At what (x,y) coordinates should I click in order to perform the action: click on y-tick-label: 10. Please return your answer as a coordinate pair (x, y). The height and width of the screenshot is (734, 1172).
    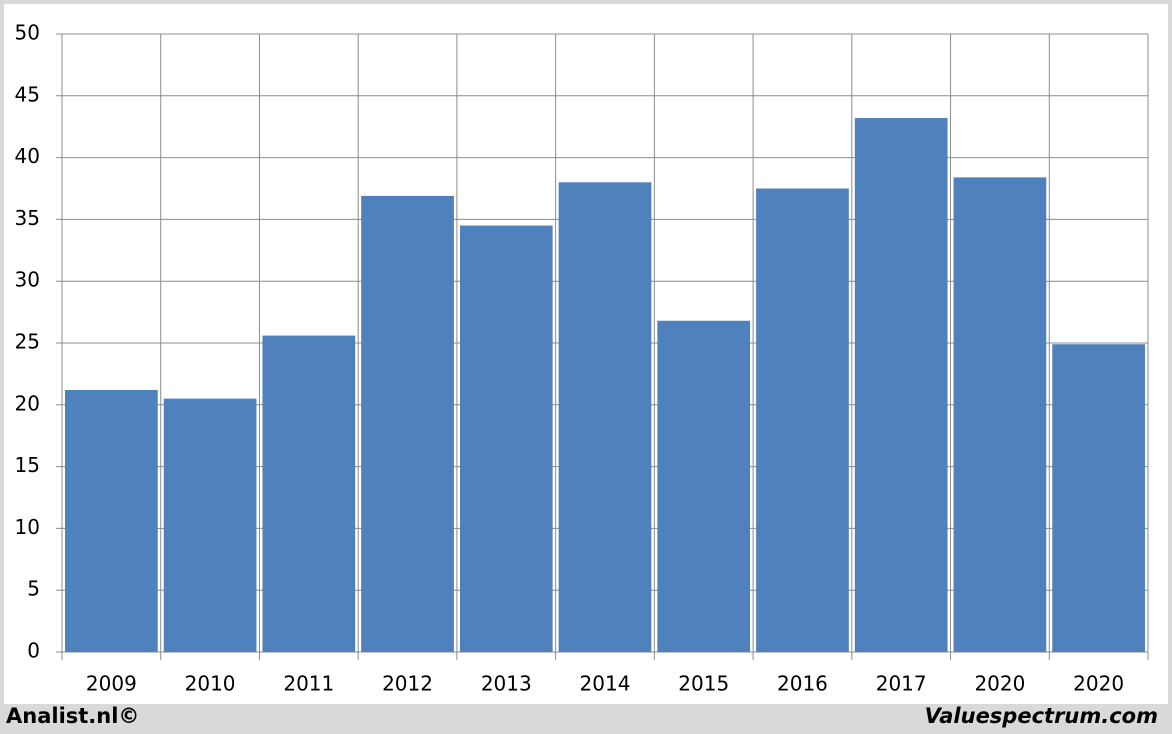
    Looking at the image, I should click on (27, 527).